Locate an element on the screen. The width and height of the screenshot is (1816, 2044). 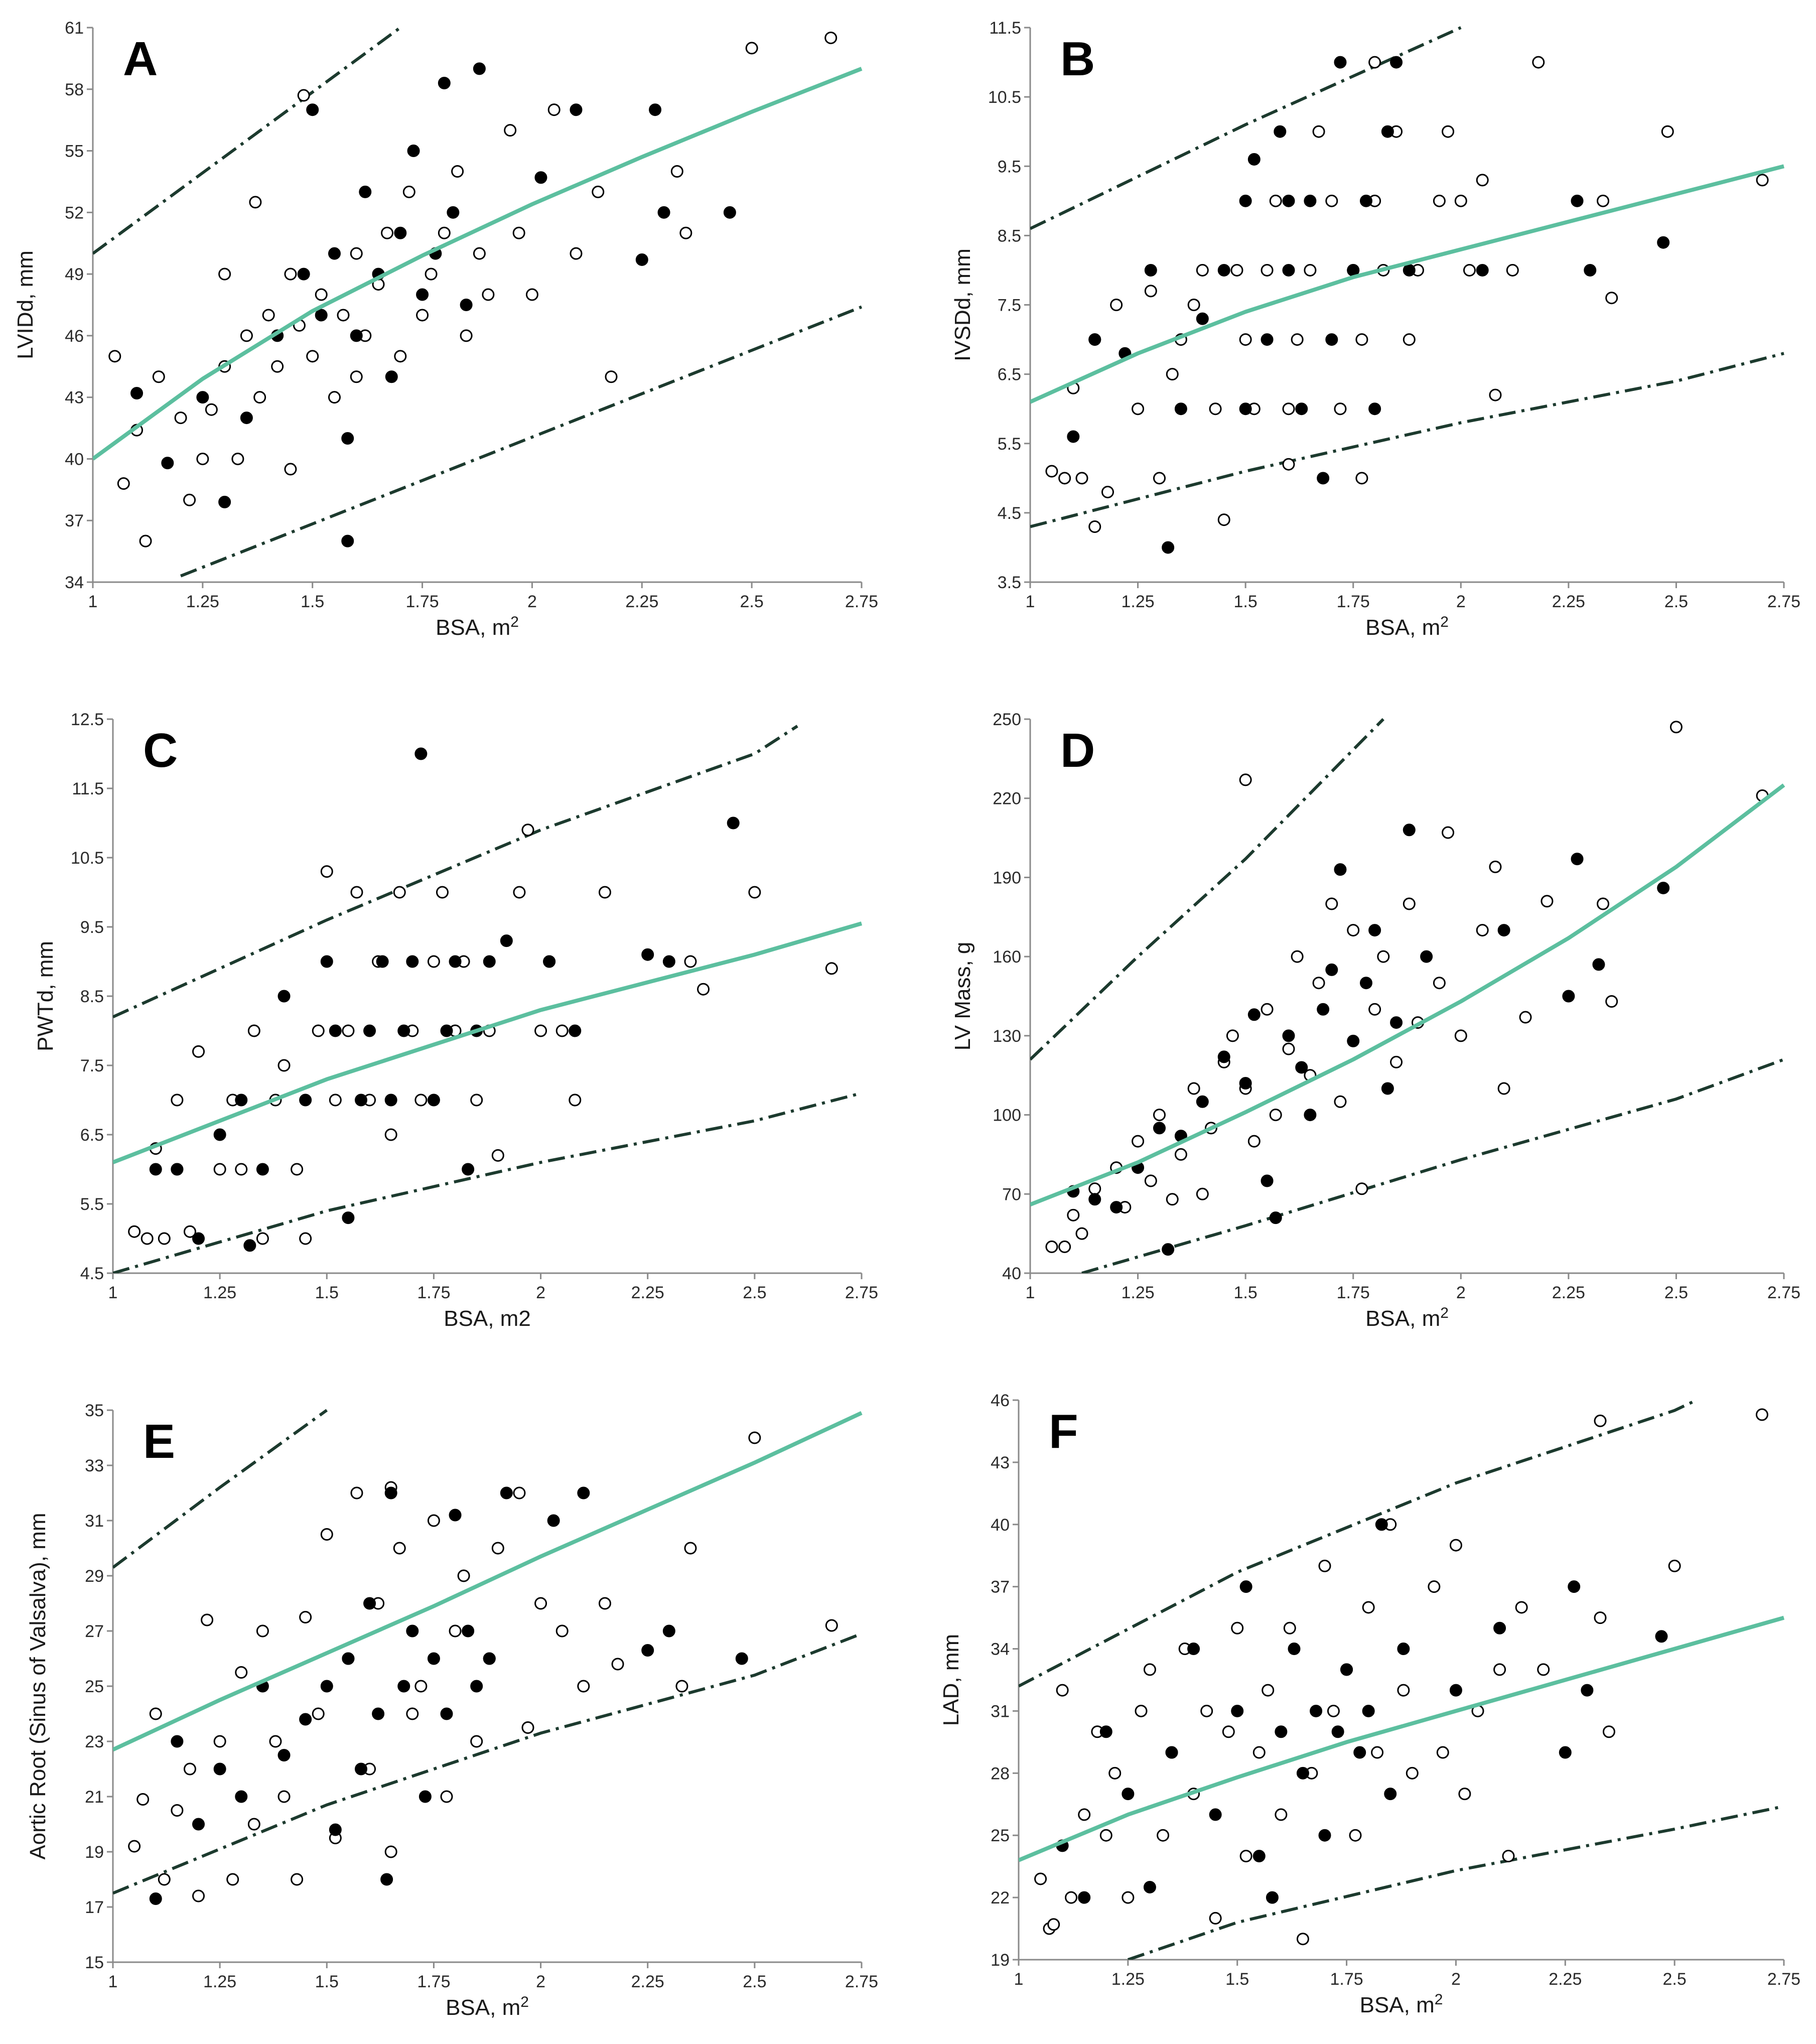
y-tick-label: 43 is located at coordinates (74, 398).